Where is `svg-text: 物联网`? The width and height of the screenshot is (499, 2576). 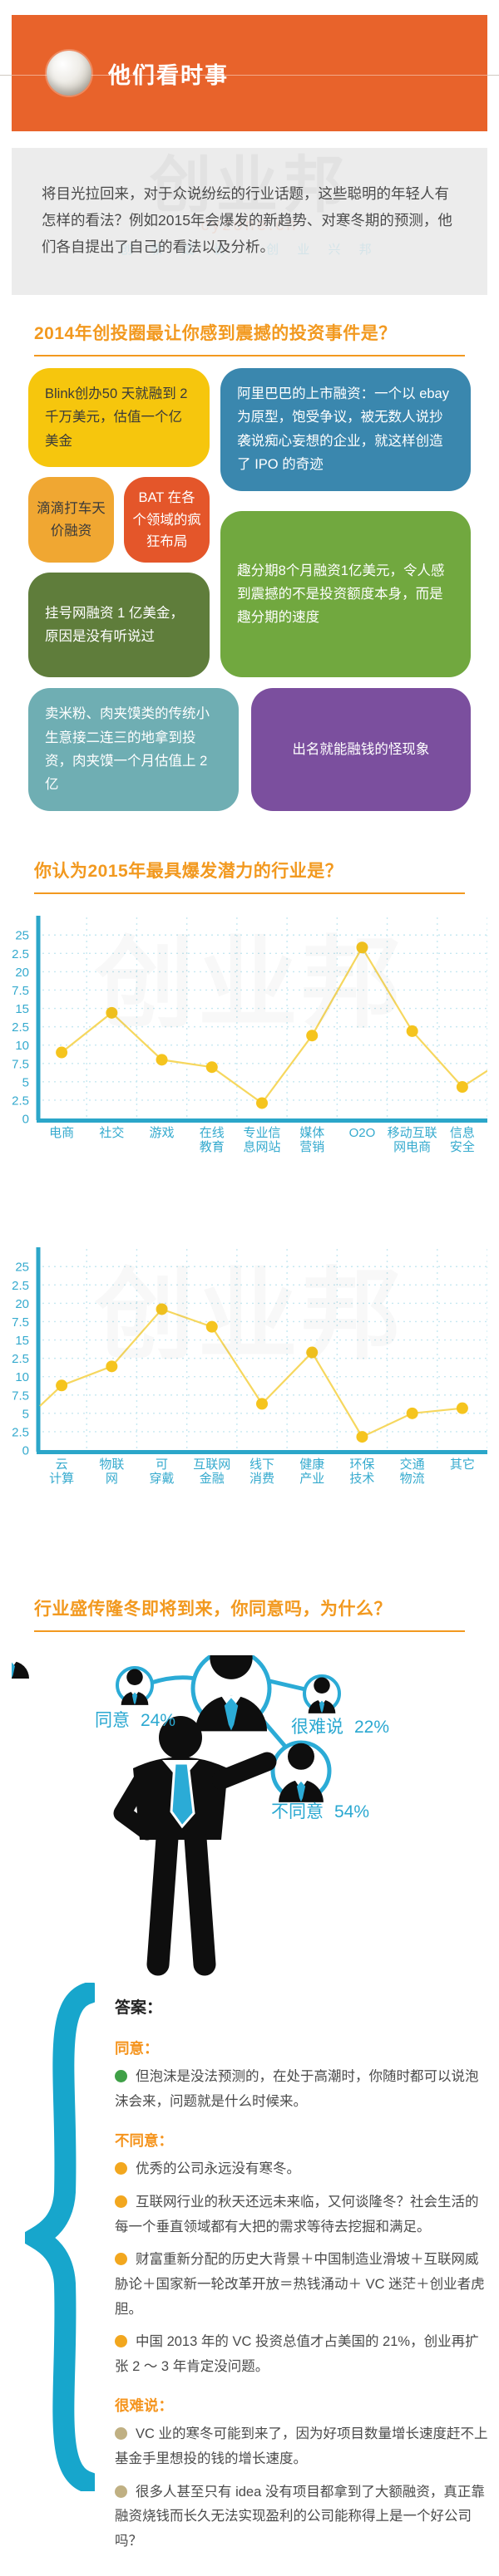
svg-text: 物联网 is located at coordinates (112, 1472).